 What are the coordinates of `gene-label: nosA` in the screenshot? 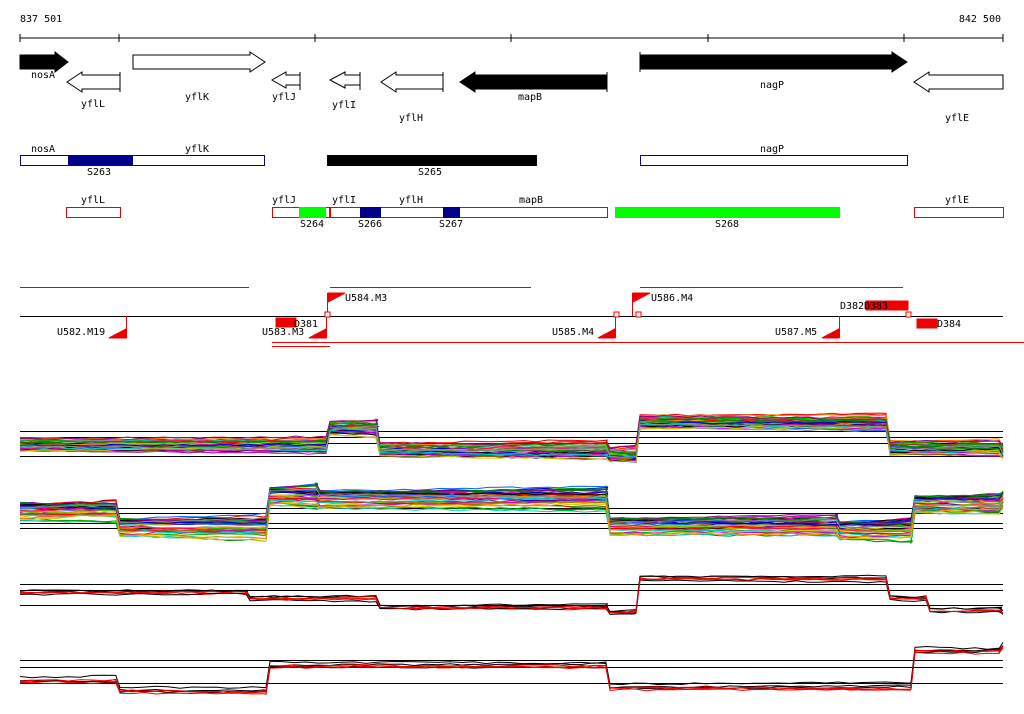 It's located at (43, 75).